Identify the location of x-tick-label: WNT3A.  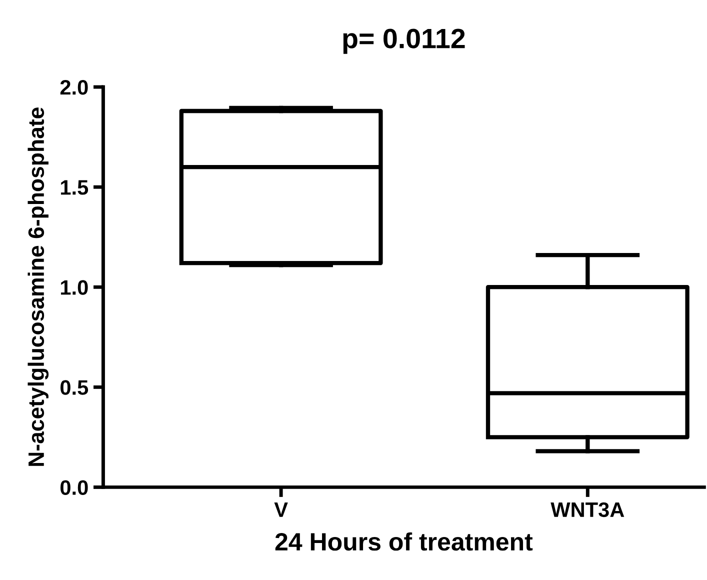
(587, 510).